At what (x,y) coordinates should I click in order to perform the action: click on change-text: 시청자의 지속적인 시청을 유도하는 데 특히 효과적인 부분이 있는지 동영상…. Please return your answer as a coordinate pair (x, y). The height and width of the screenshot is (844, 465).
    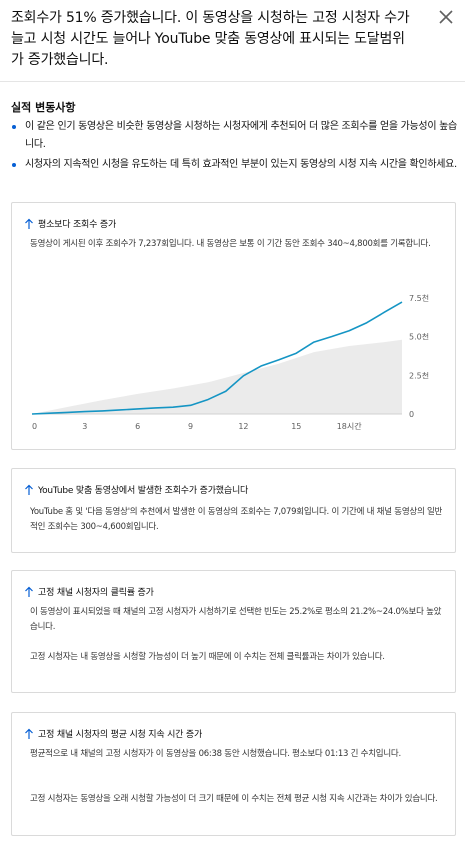
    Looking at the image, I should click on (241, 164).